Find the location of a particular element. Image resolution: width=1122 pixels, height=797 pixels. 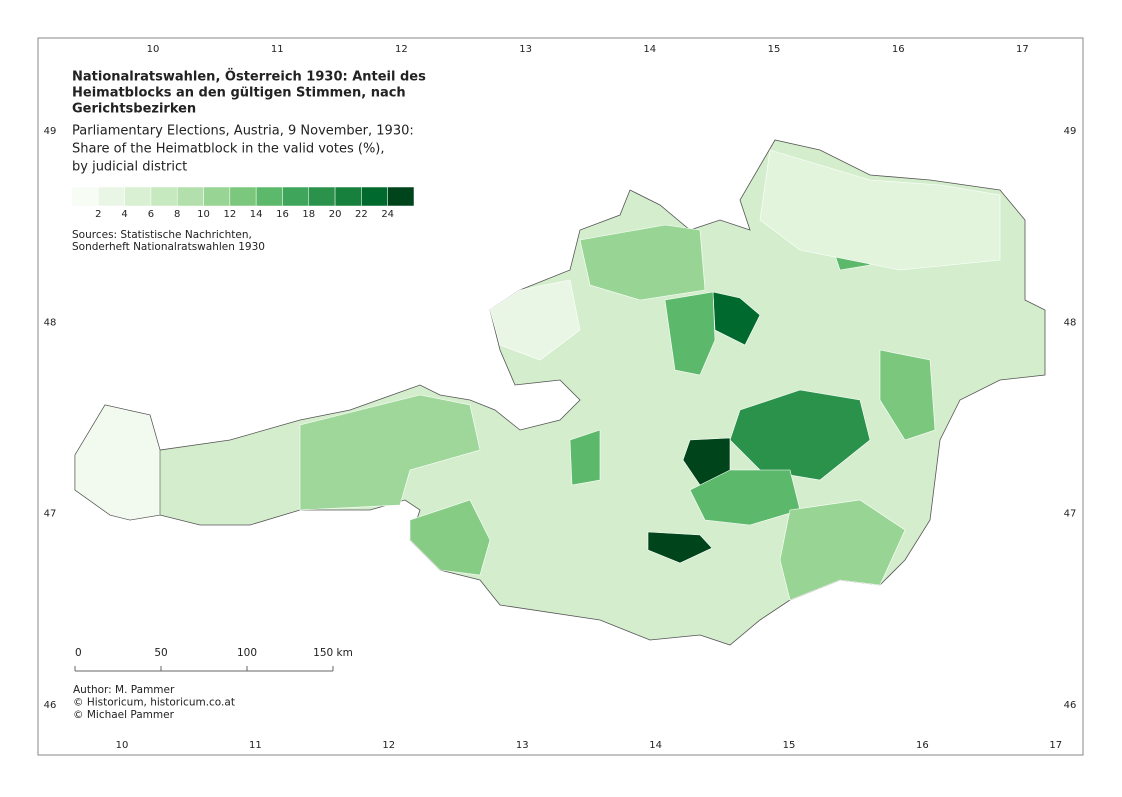

legend-label: 18 is located at coordinates (308, 214).